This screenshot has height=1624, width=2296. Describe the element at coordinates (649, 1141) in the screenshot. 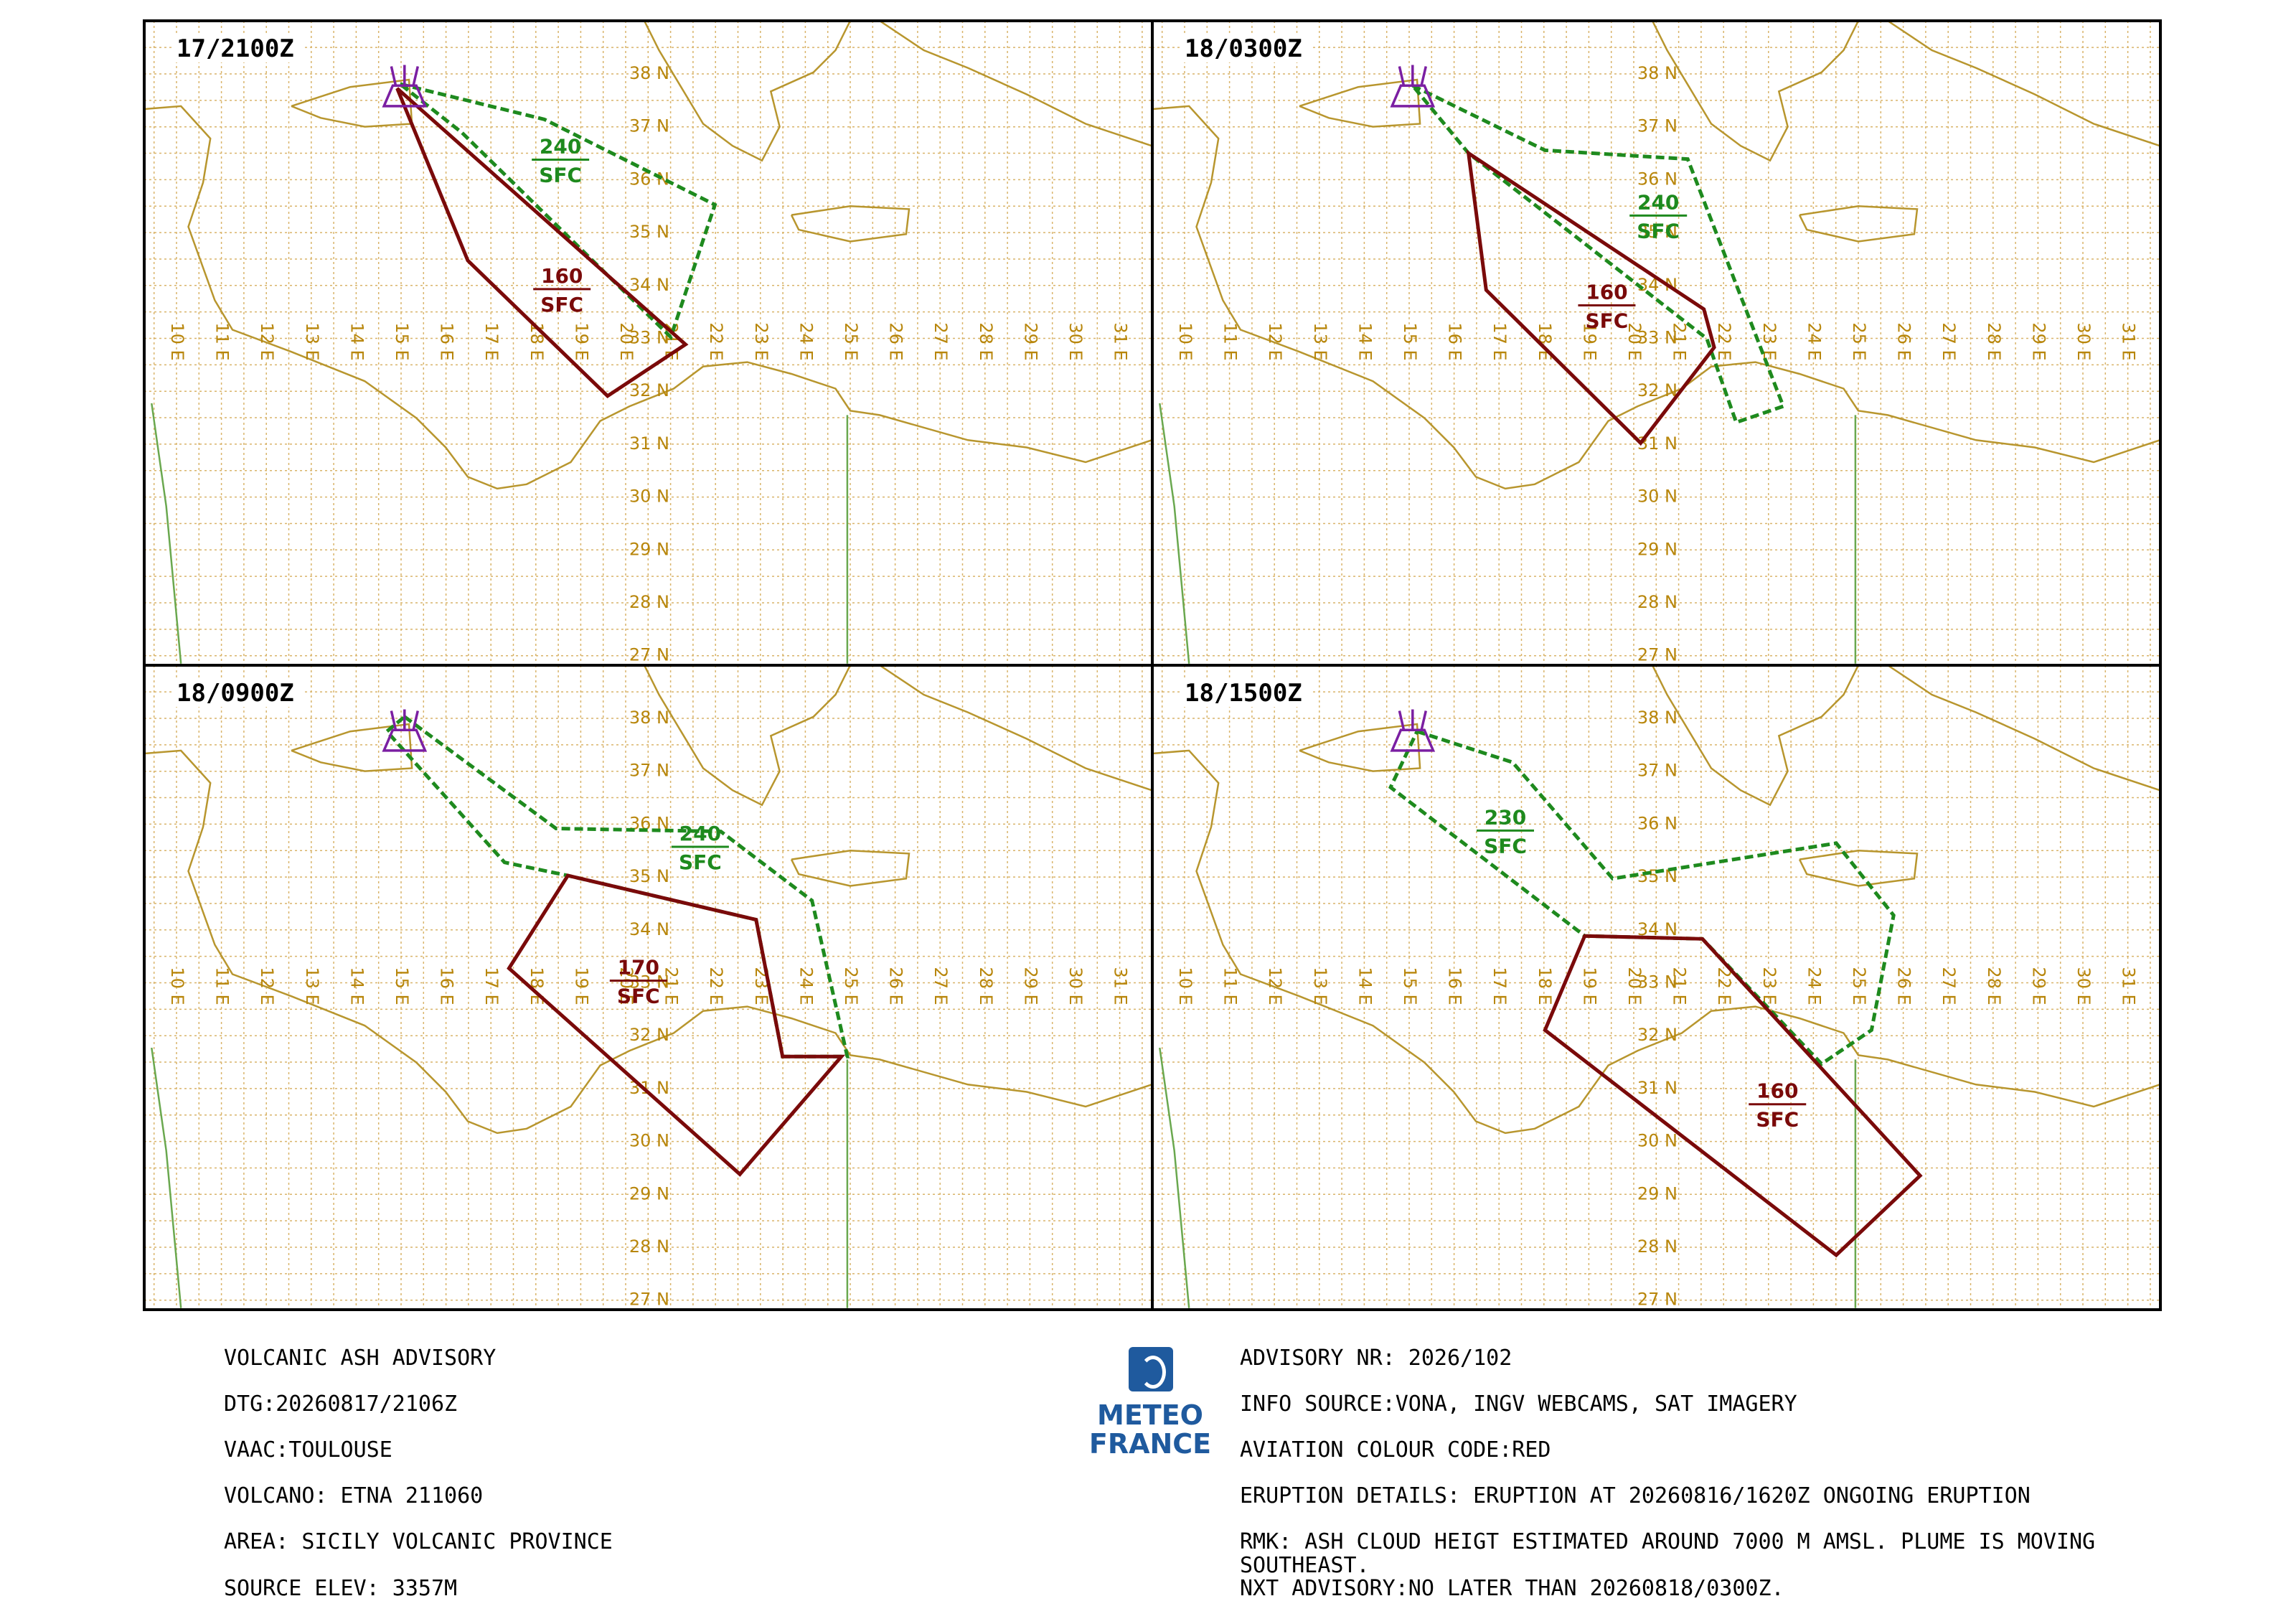

I see `lat-label: 30 N` at that location.